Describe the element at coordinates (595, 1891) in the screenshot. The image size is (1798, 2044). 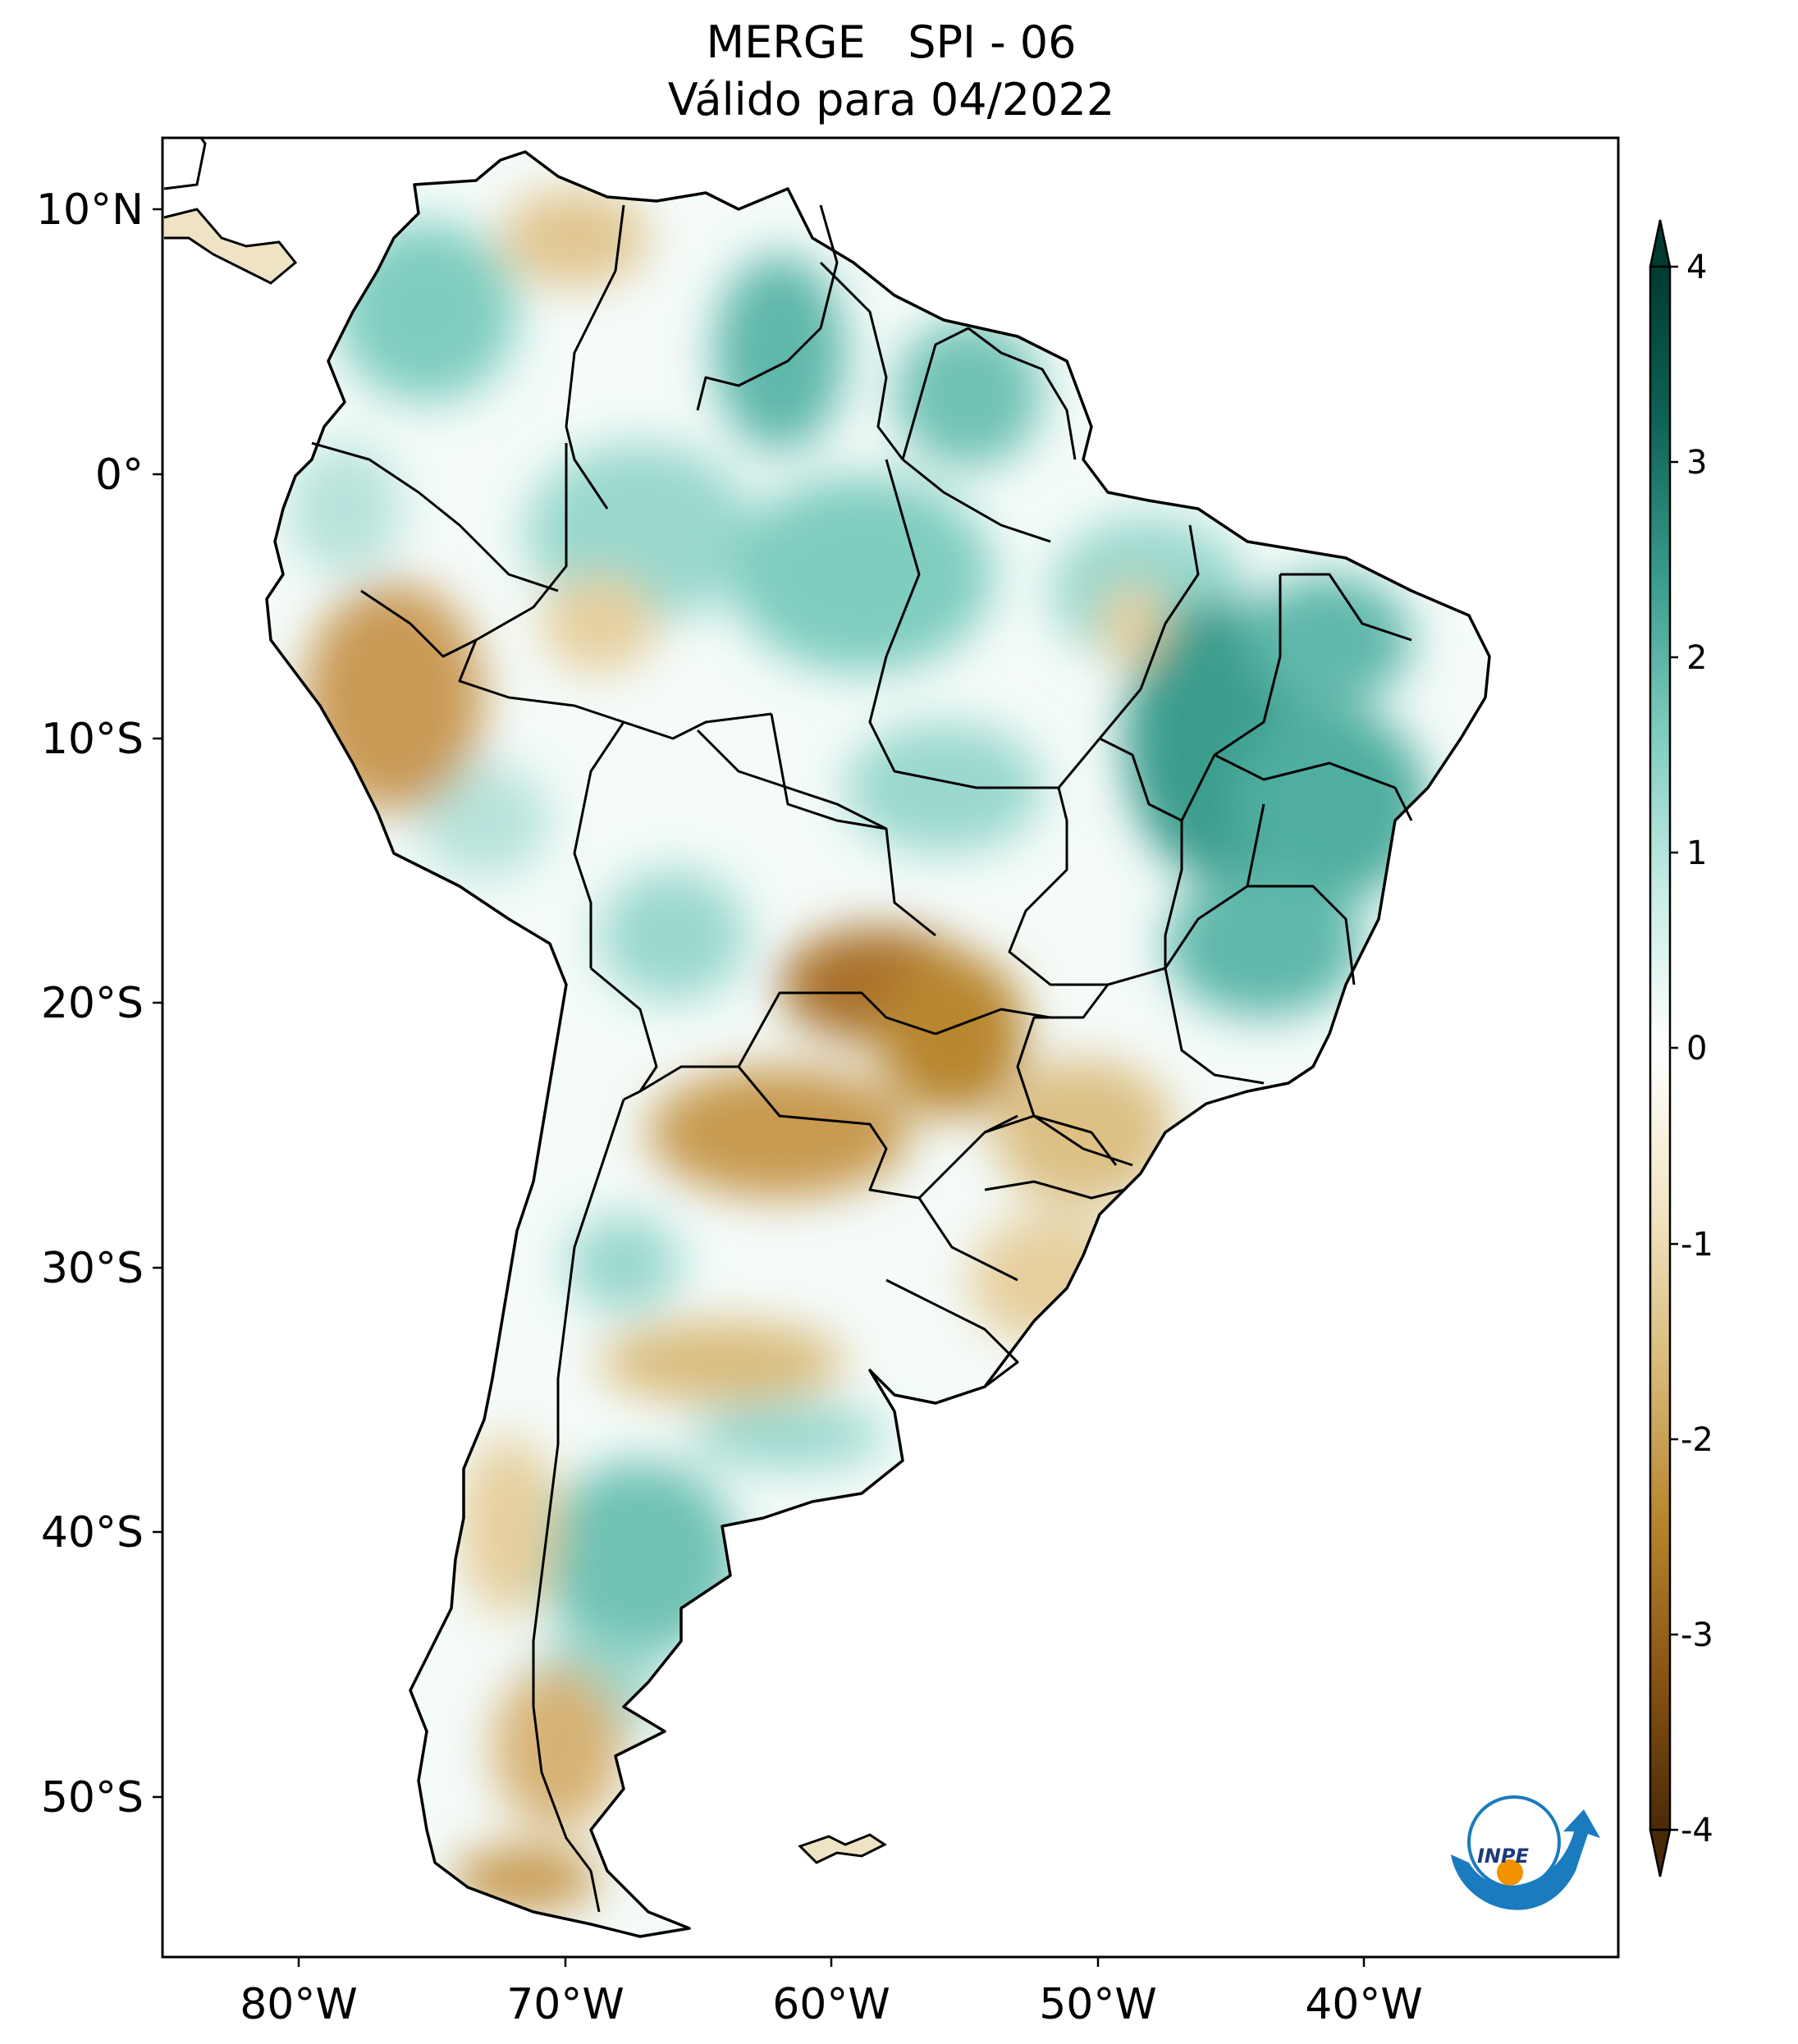
I see `border-tierra-del-fuego` at that location.